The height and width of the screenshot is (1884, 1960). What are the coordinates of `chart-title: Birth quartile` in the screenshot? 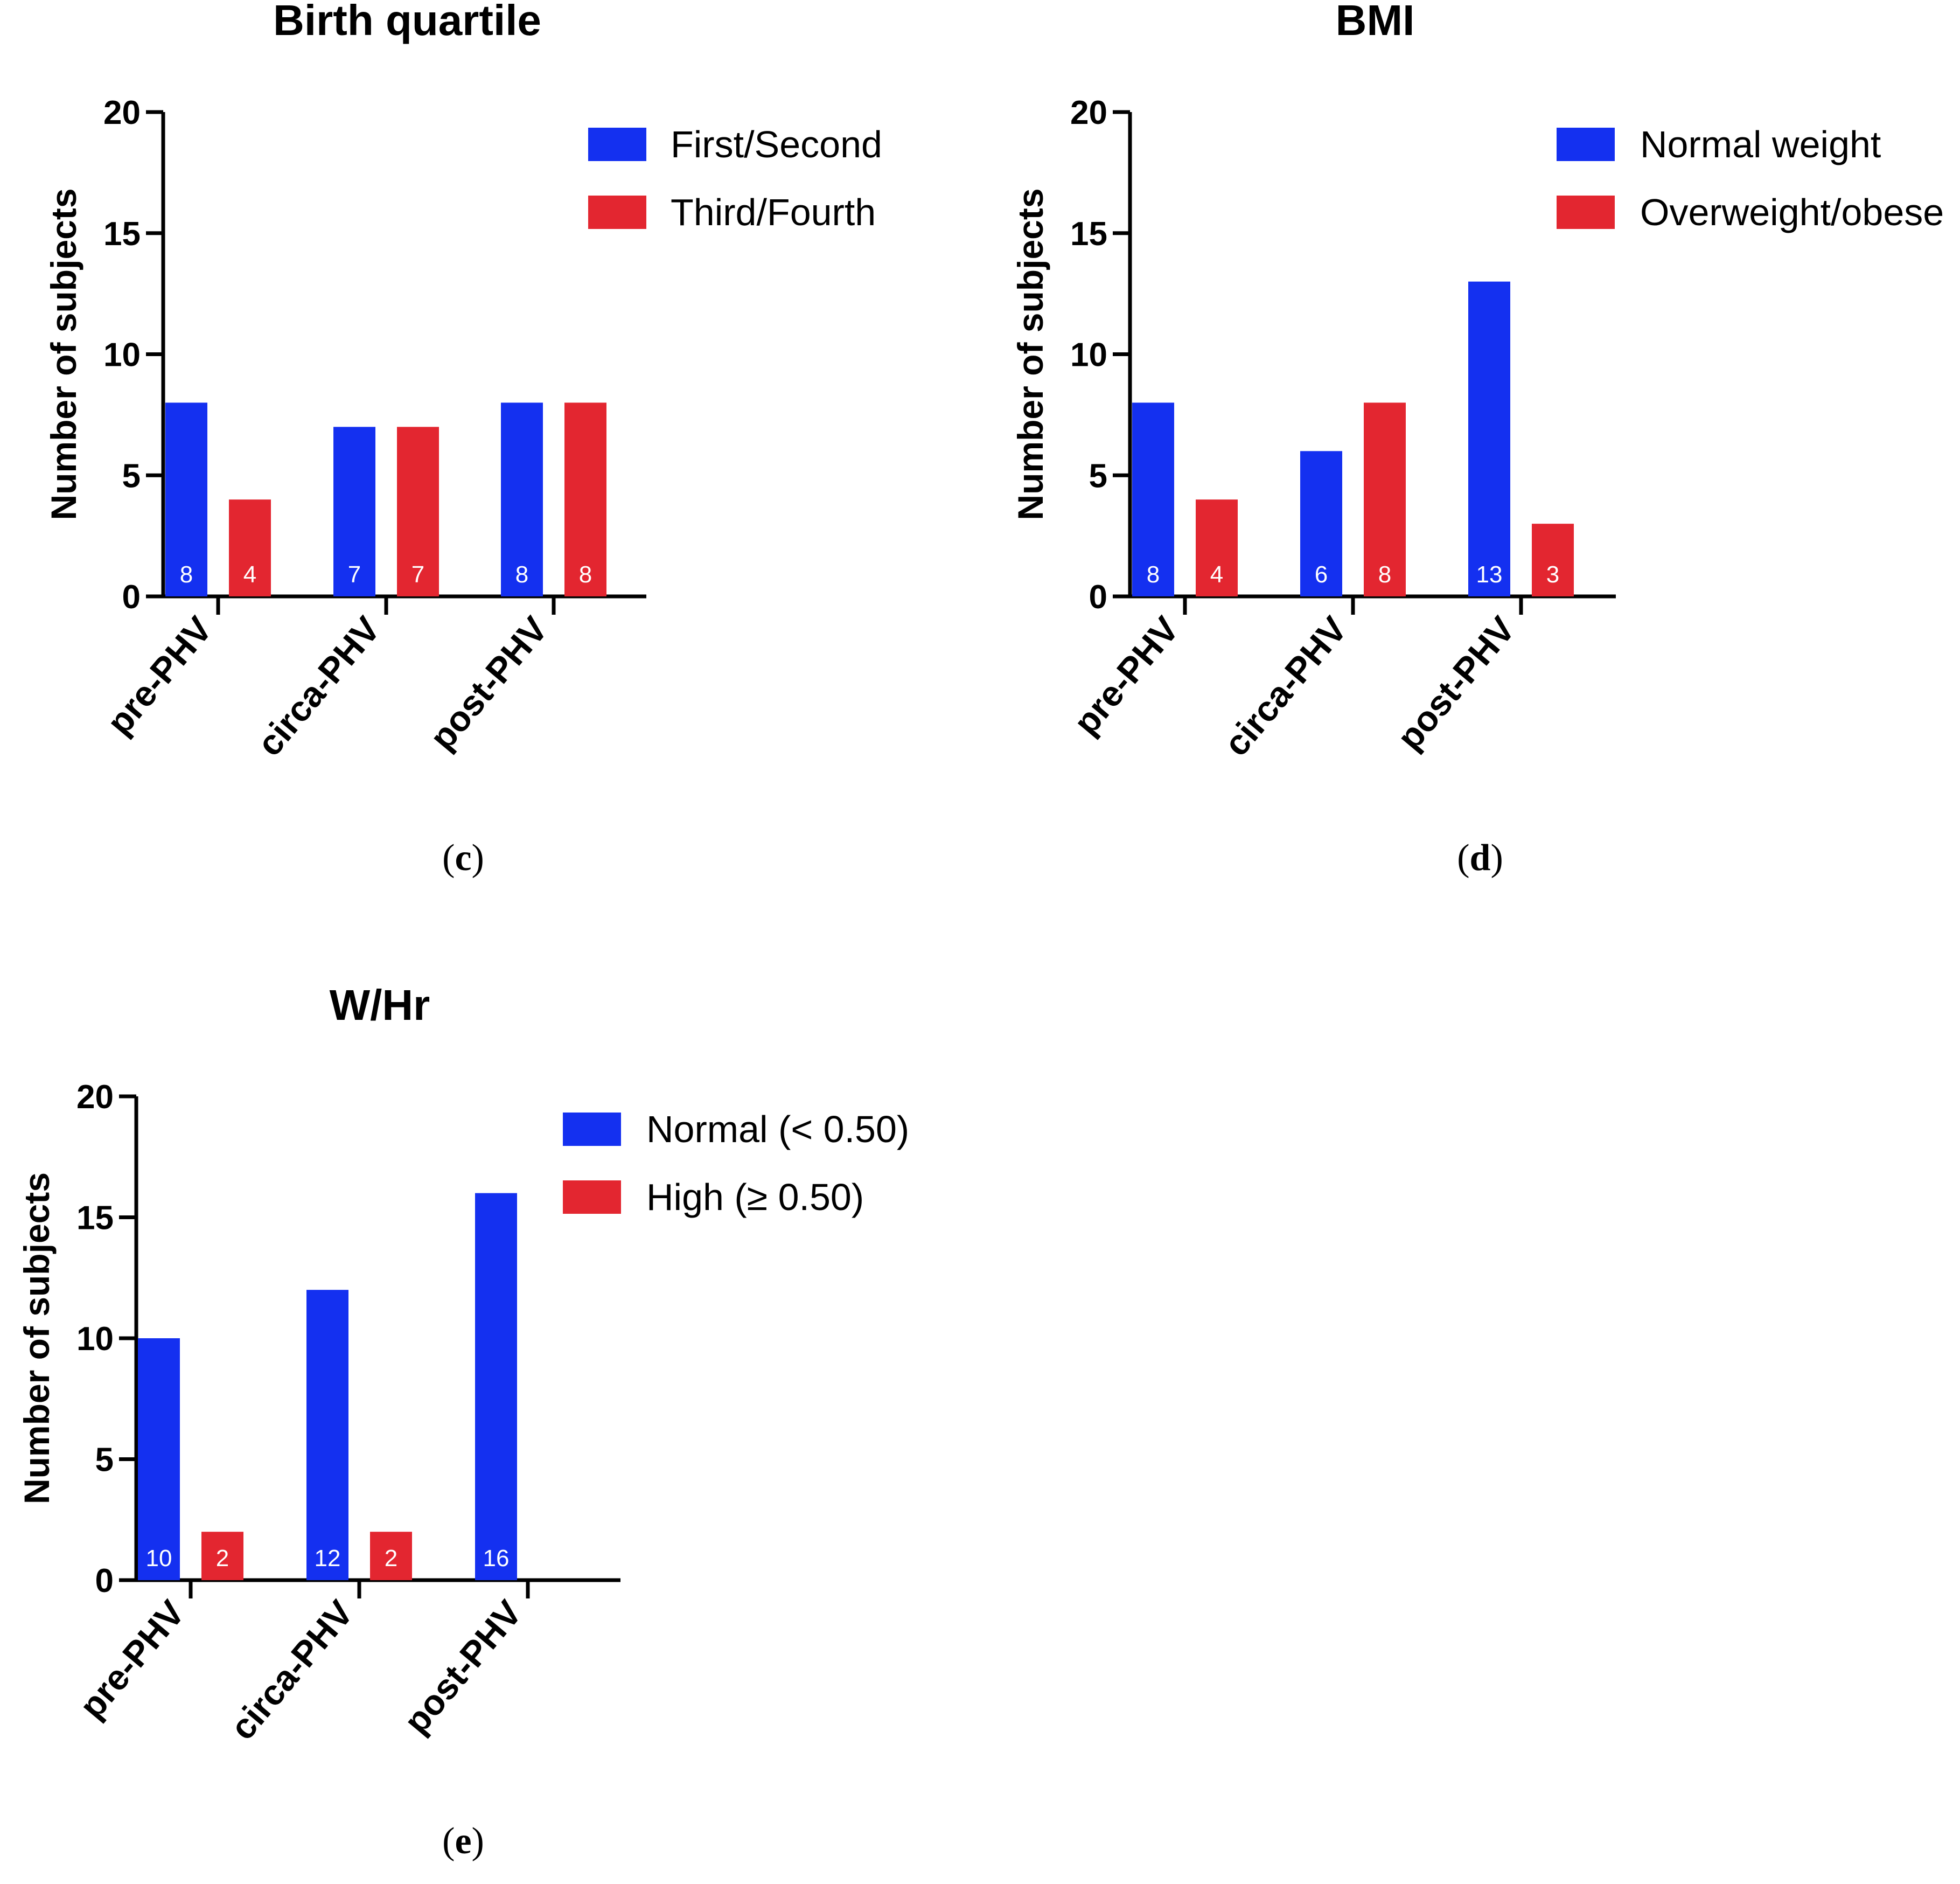 It's located at (407, 22).